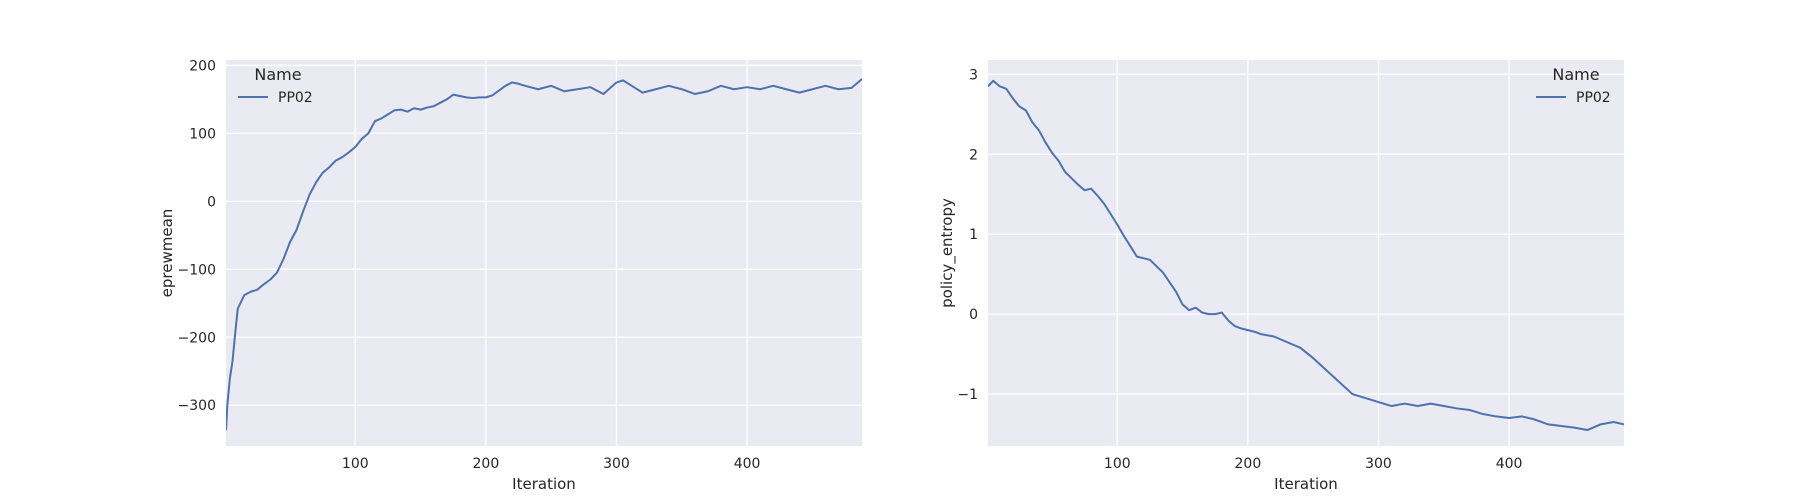  Describe the element at coordinates (973, 155) in the screenshot. I see `y-tick-label: 2` at that location.